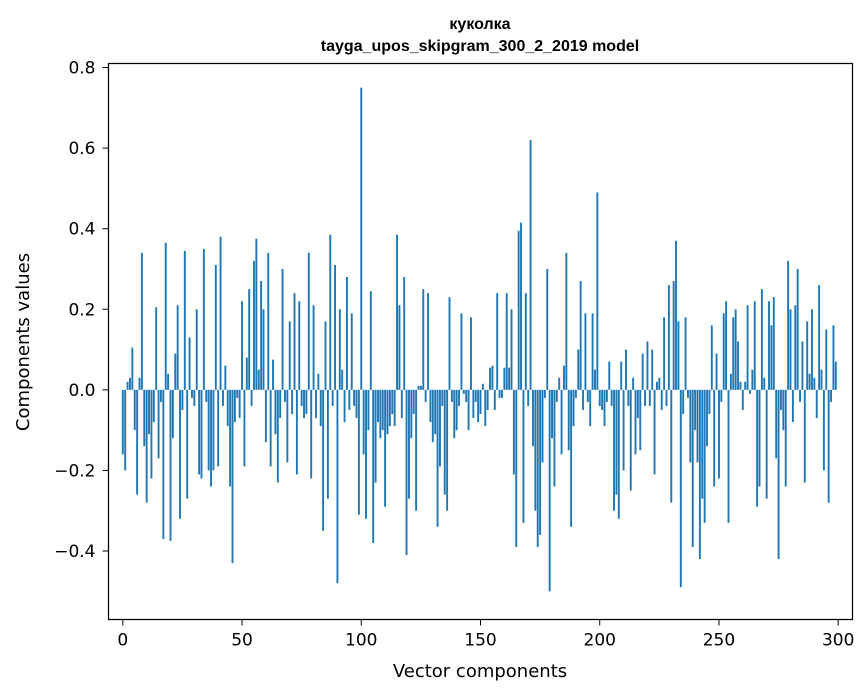 Image resolution: width=867 pixels, height=696 pixels. I want to click on y-tick-label: −0.4, so click(74, 552).